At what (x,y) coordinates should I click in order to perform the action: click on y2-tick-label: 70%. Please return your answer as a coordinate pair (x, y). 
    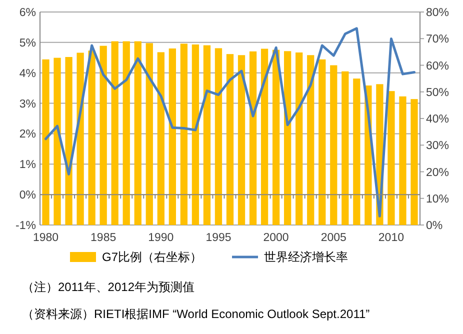
    Looking at the image, I should click on (438, 40).